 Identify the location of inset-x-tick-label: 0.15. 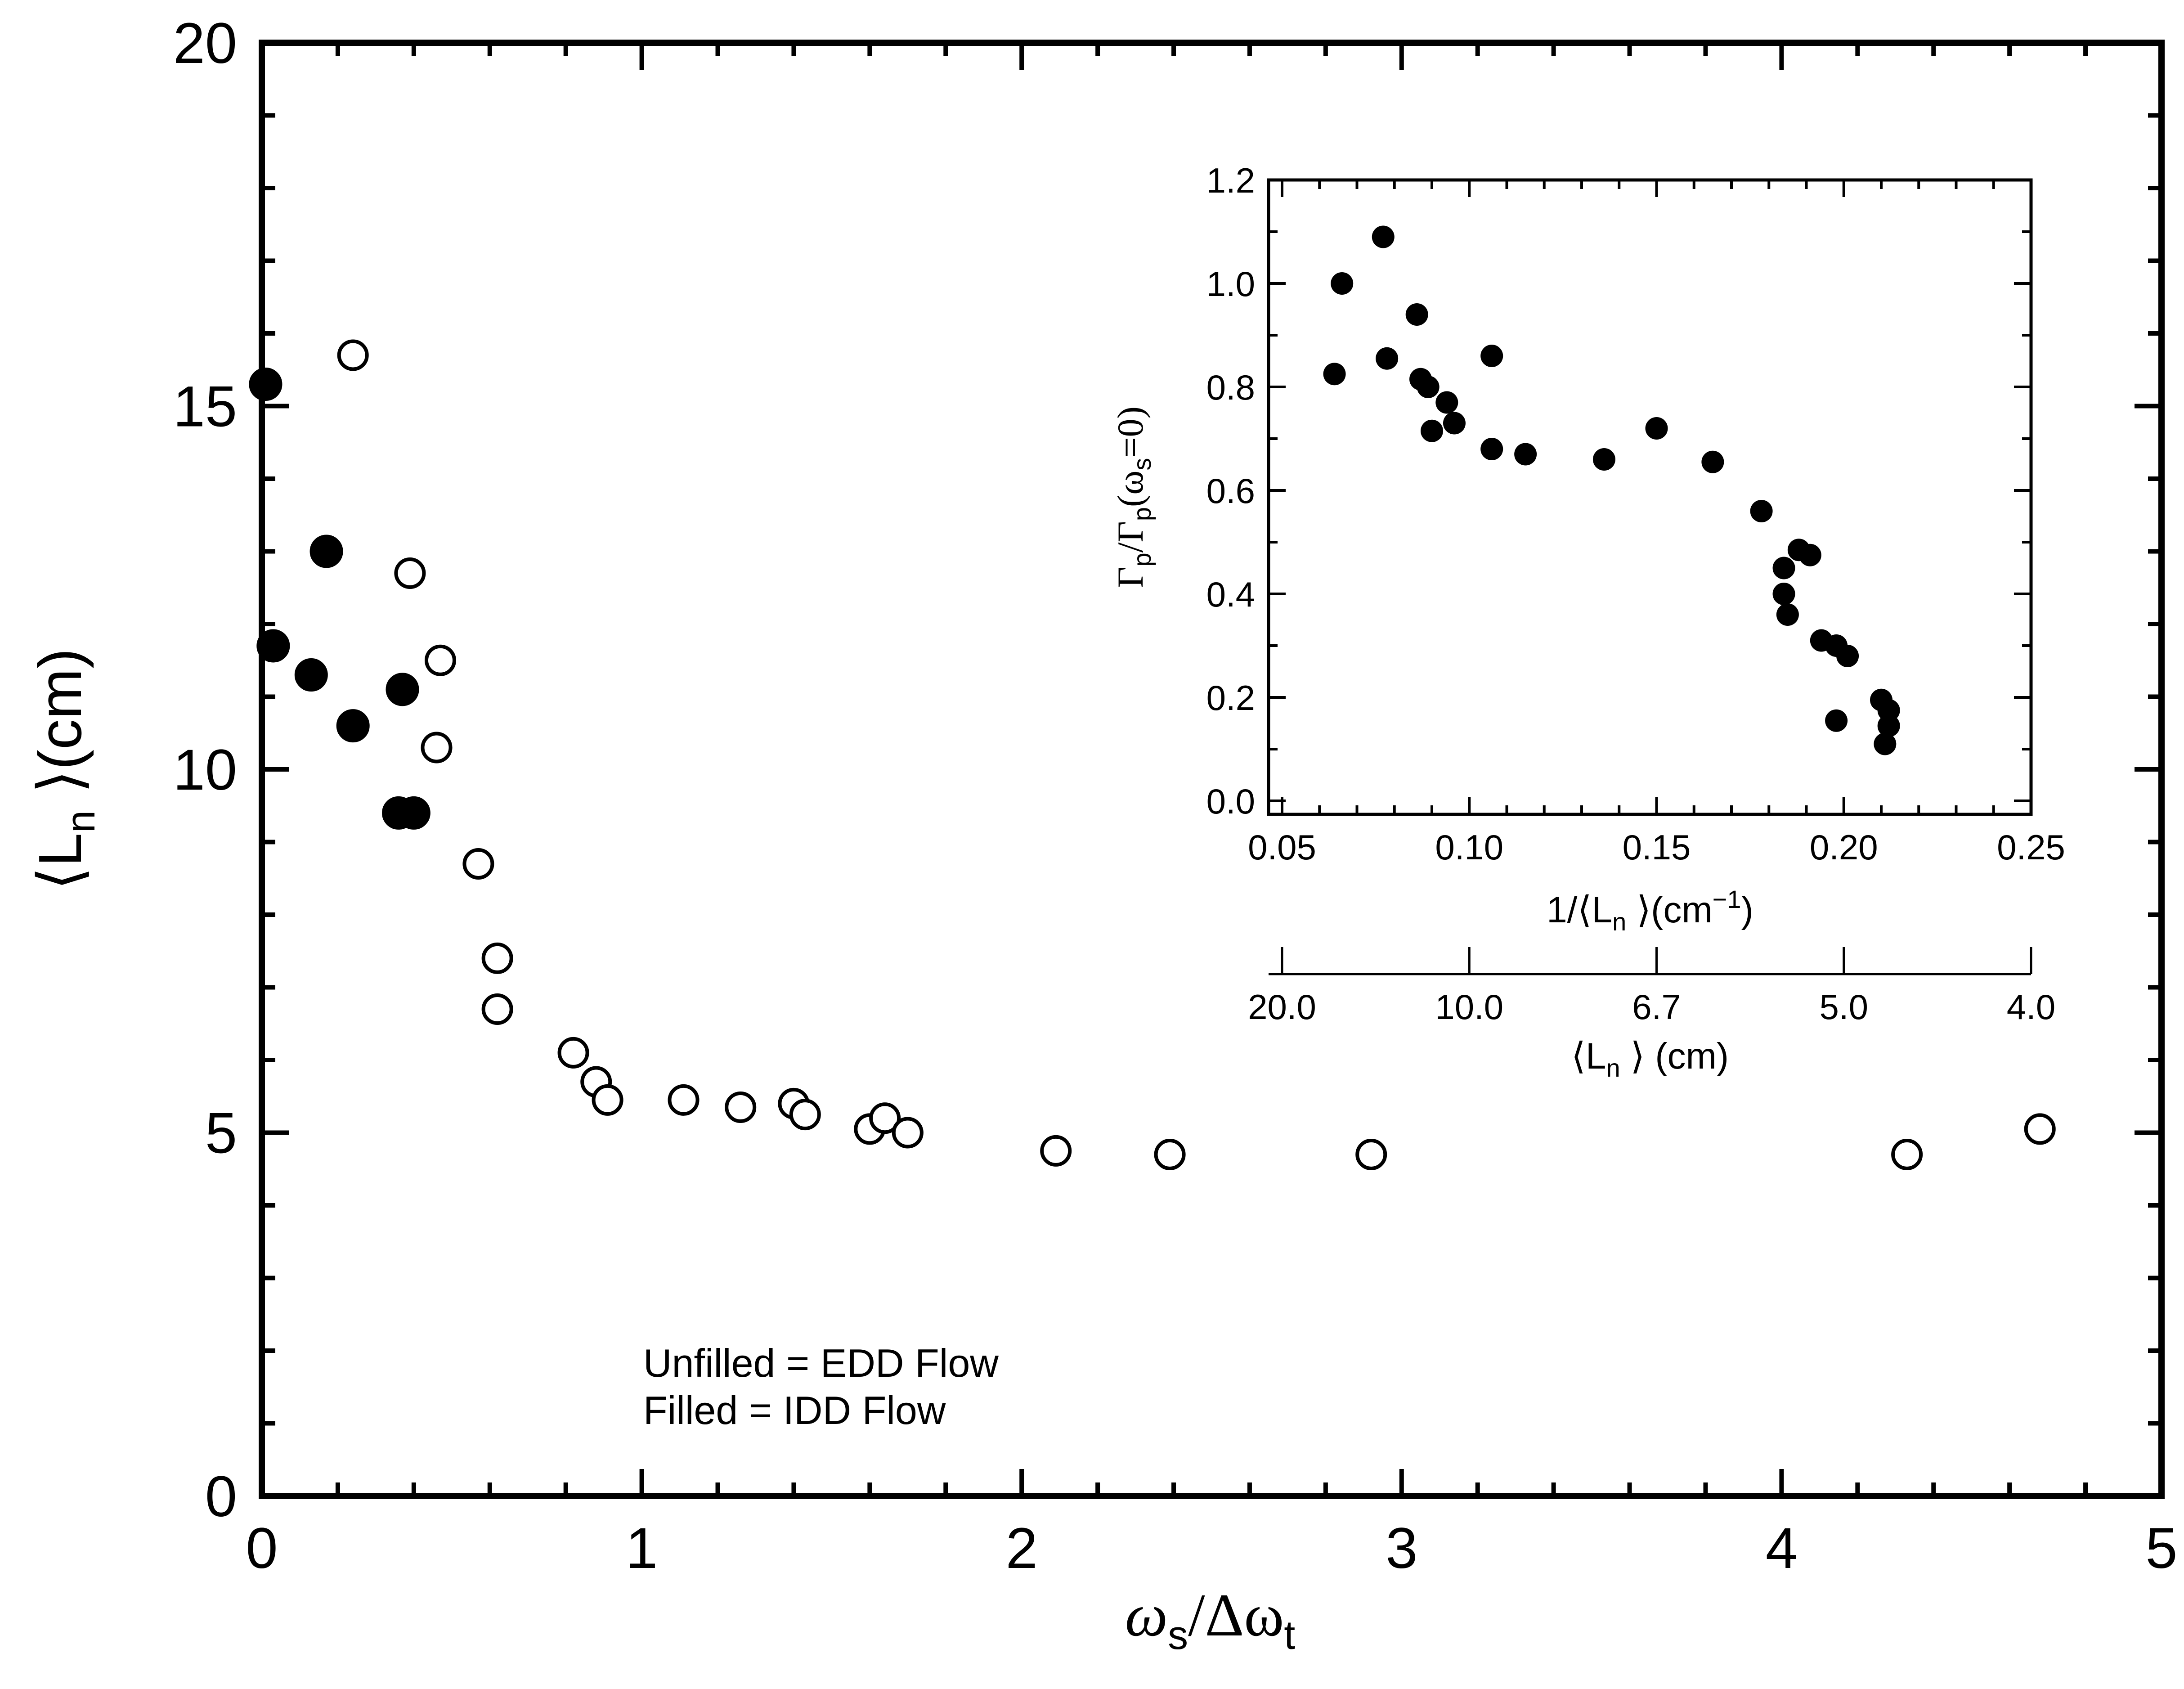
(1657, 847).